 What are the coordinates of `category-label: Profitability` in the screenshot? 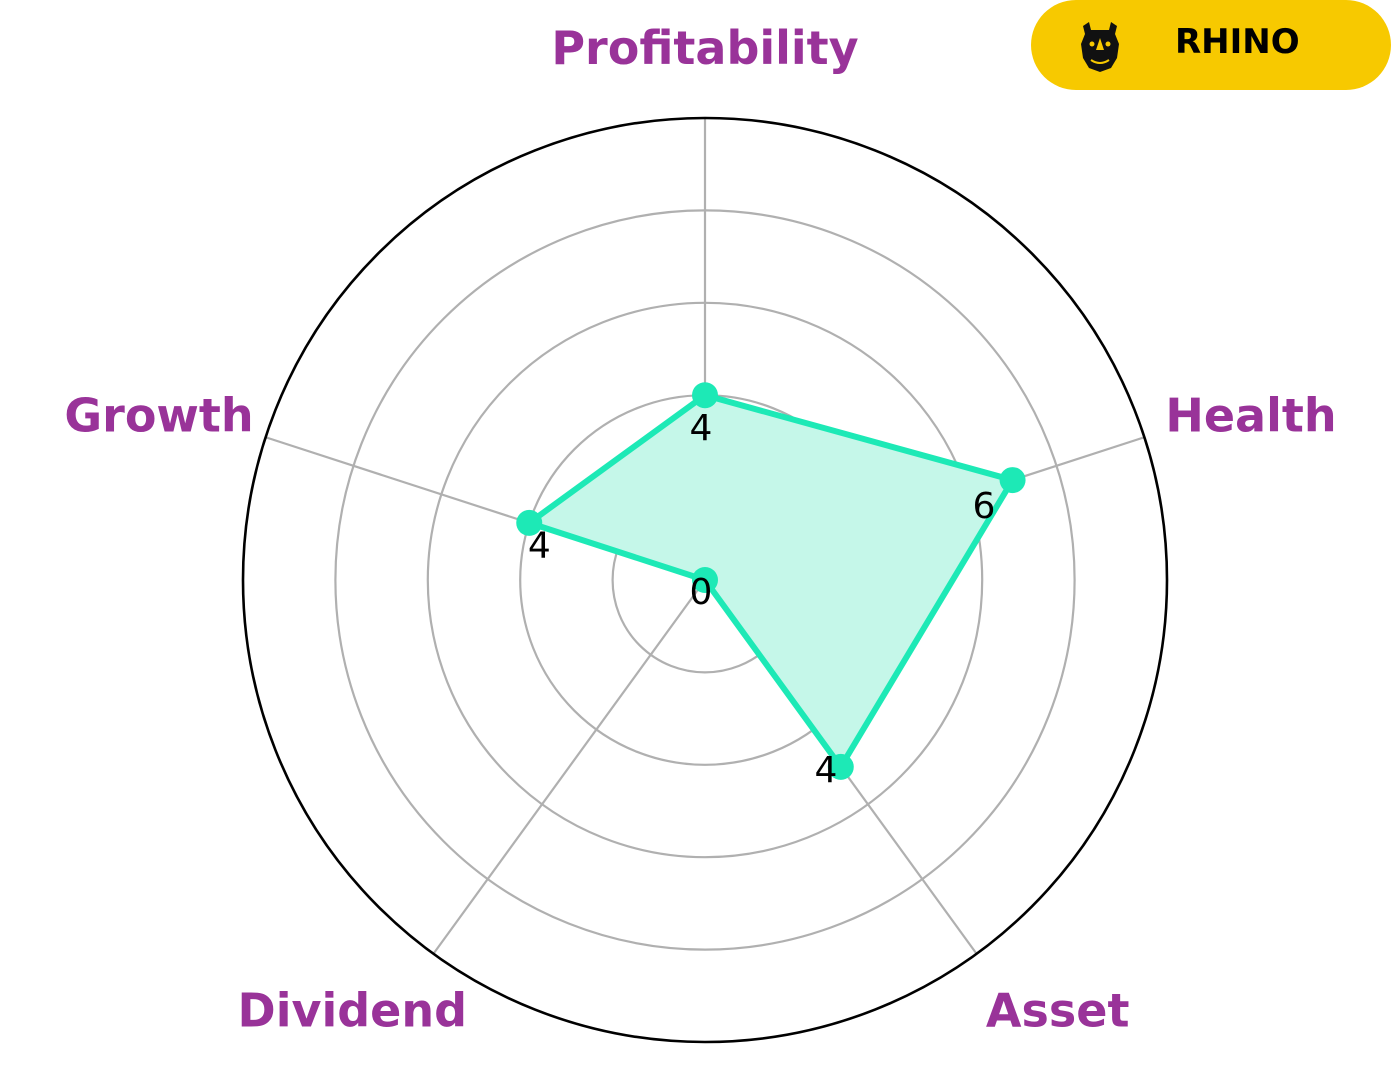 It's located at (704, 48).